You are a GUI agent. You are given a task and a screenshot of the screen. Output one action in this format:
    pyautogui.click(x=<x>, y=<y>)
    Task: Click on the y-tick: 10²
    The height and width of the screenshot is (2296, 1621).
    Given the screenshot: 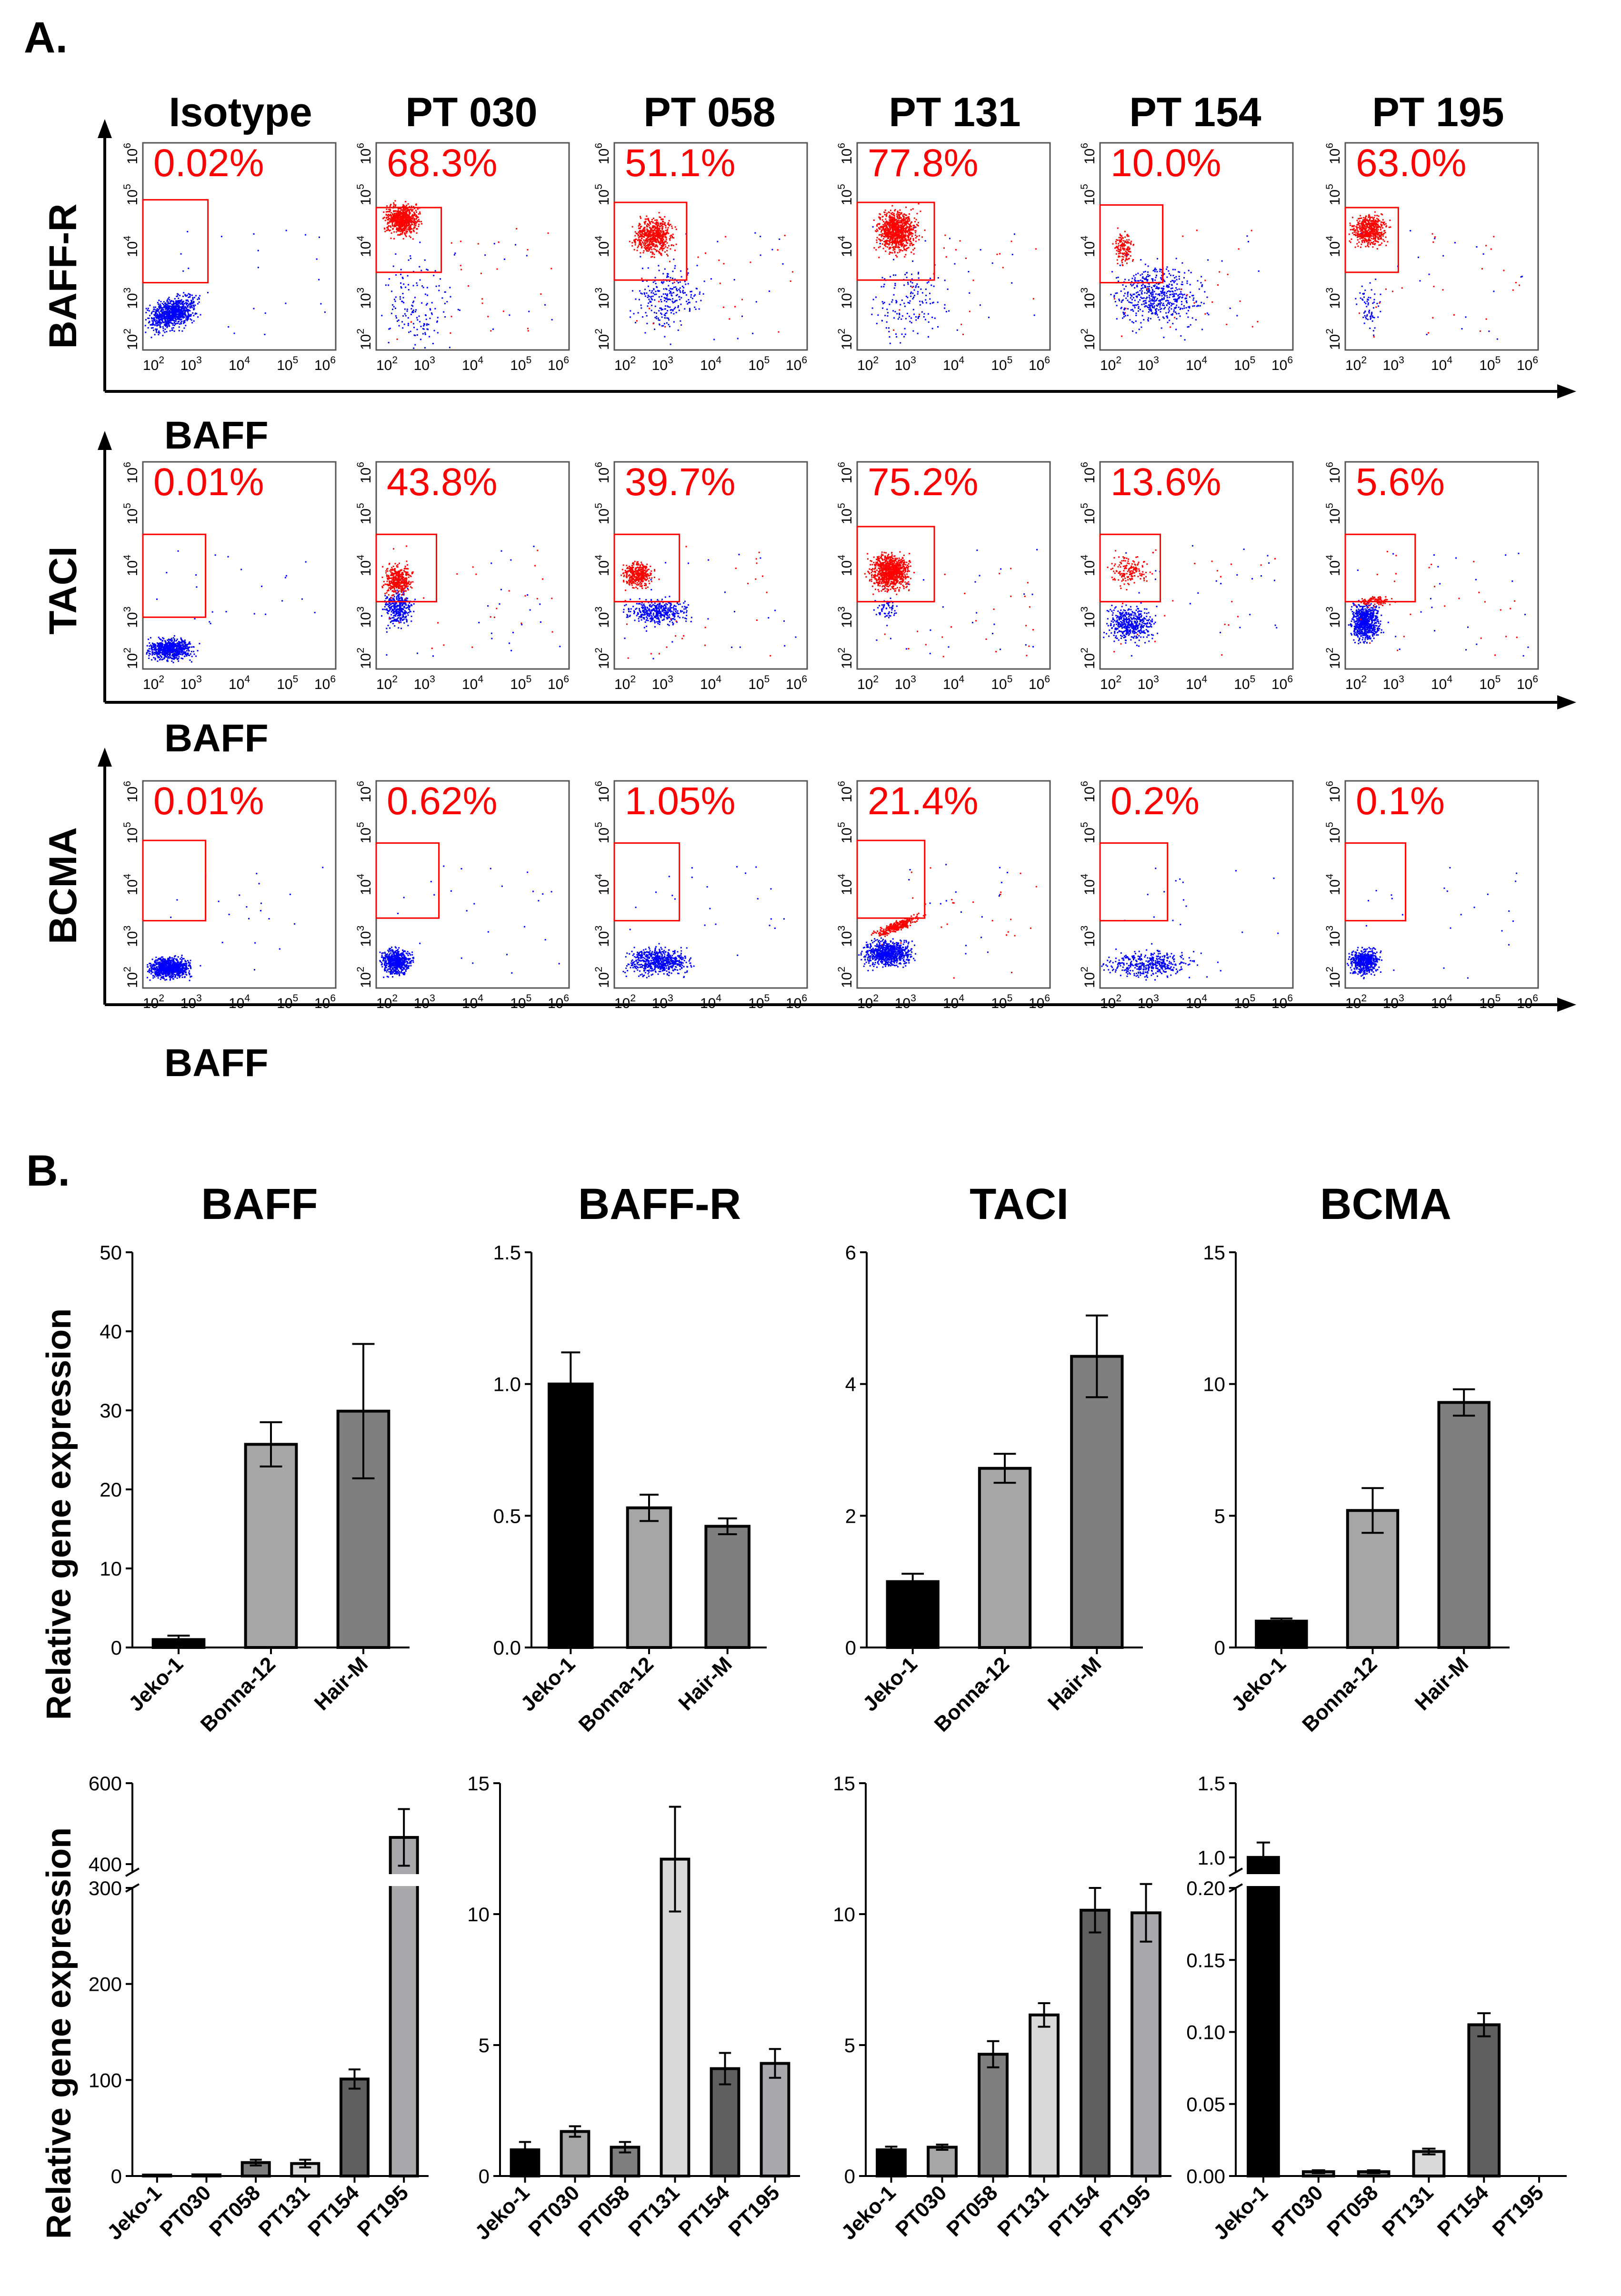 What is the action you would take?
    pyautogui.click(x=602, y=339)
    